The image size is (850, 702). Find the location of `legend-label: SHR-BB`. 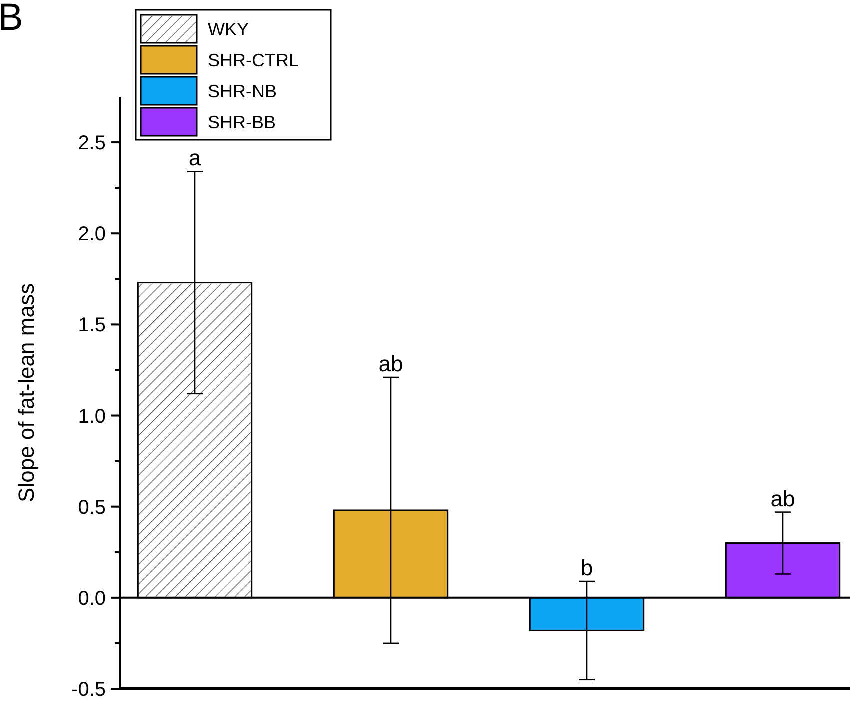

legend-label: SHR-BB is located at coordinates (242, 122).